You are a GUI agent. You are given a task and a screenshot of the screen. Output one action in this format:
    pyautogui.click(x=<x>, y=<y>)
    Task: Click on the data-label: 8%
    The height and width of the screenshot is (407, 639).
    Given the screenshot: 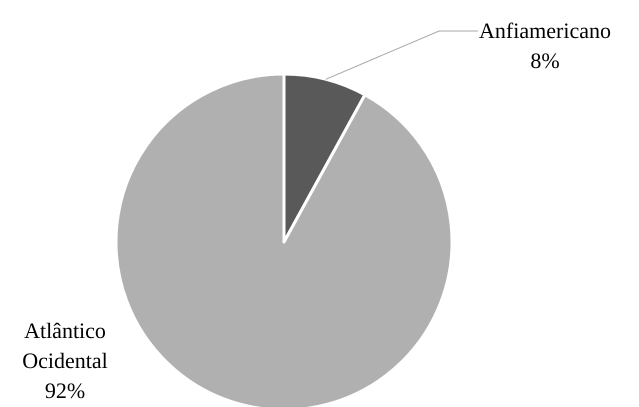 What is the action you would take?
    pyautogui.click(x=545, y=60)
    